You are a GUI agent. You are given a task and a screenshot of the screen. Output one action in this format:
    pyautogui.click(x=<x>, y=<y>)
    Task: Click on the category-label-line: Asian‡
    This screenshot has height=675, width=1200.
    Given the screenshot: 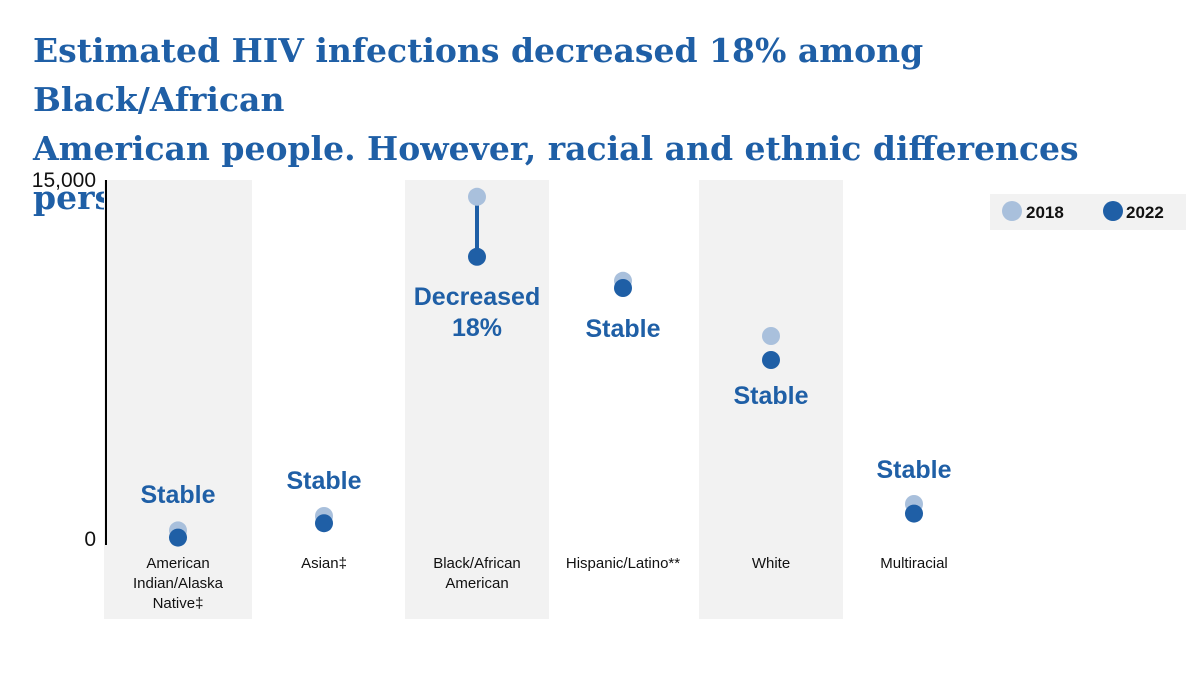 What is the action you would take?
    pyautogui.click(x=324, y=563)
    